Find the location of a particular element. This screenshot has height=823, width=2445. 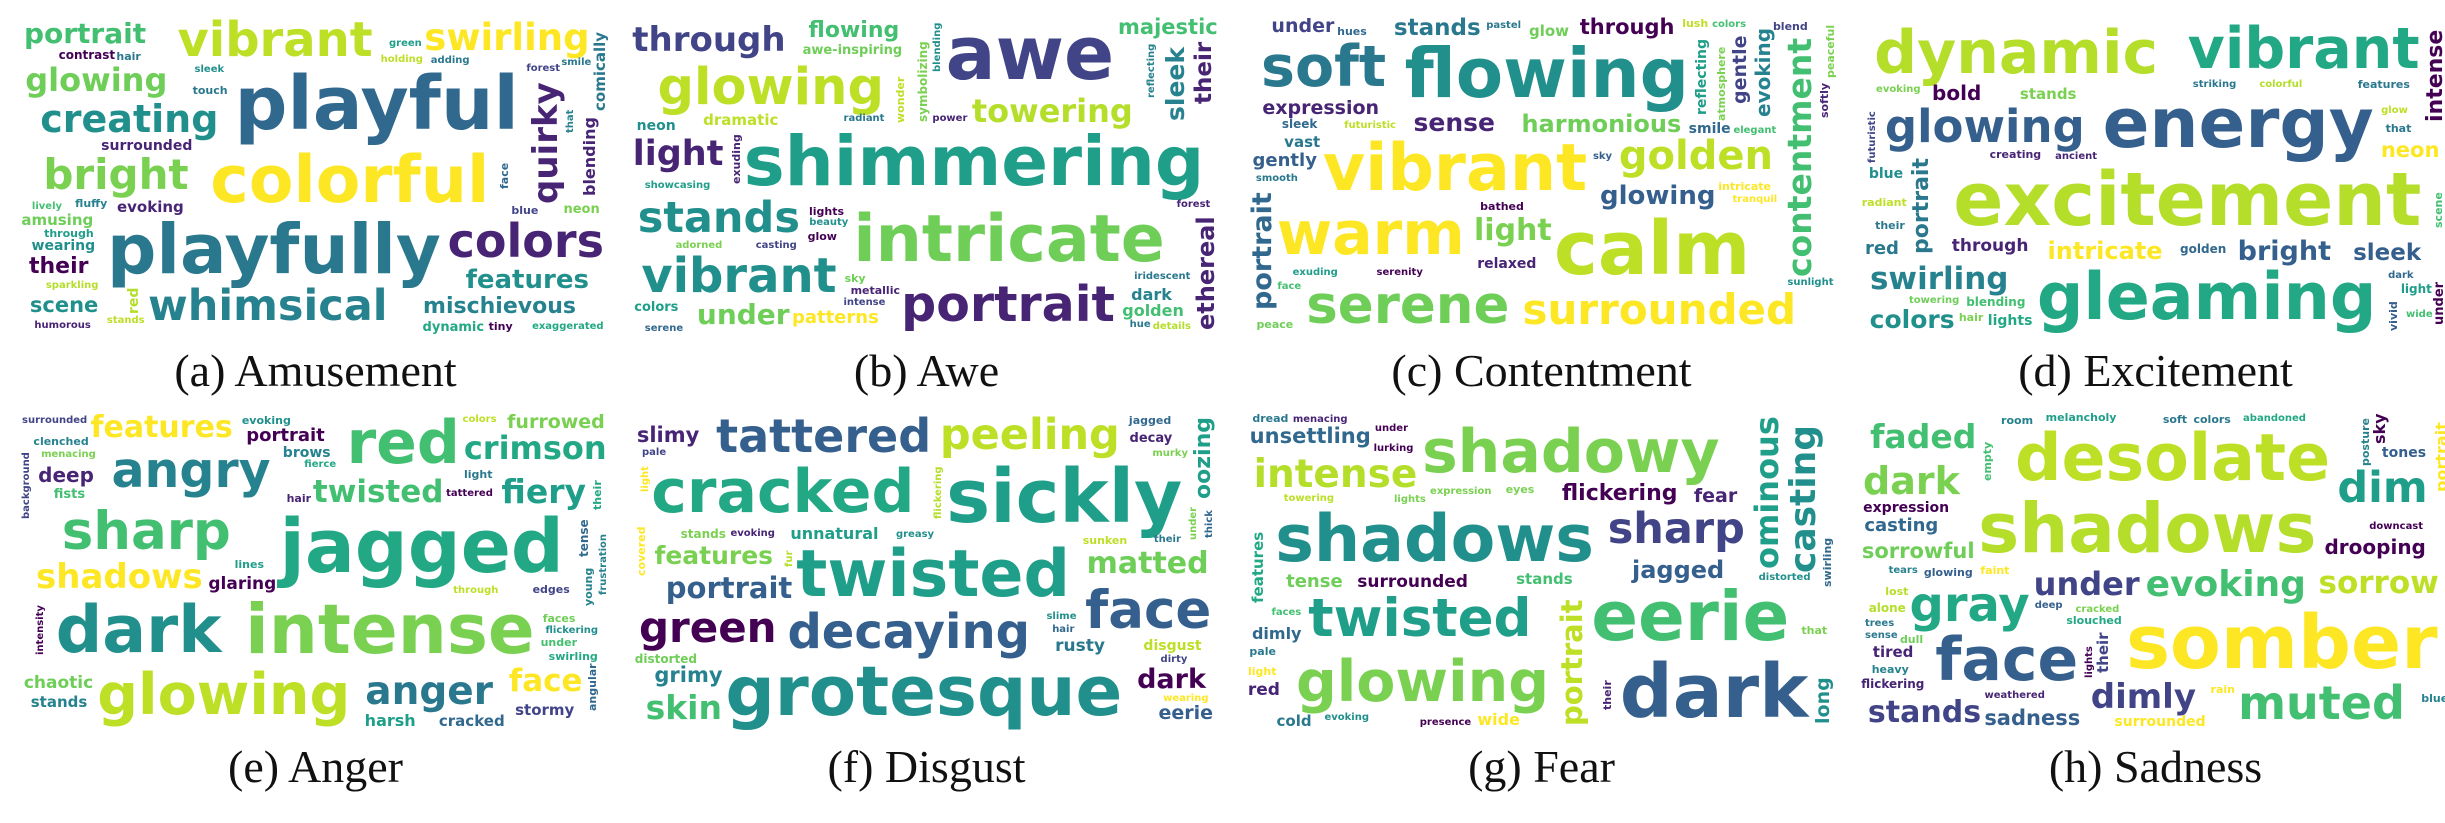

cloud-word: lush is located at coordinates (1695, 24).